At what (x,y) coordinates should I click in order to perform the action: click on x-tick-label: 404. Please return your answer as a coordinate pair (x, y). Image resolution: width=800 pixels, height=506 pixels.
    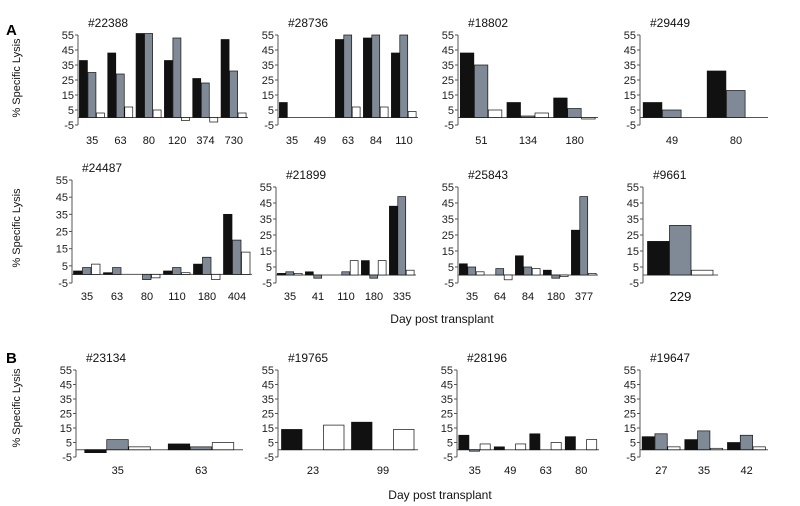
    Looking at the image, I should click on (237, 297).